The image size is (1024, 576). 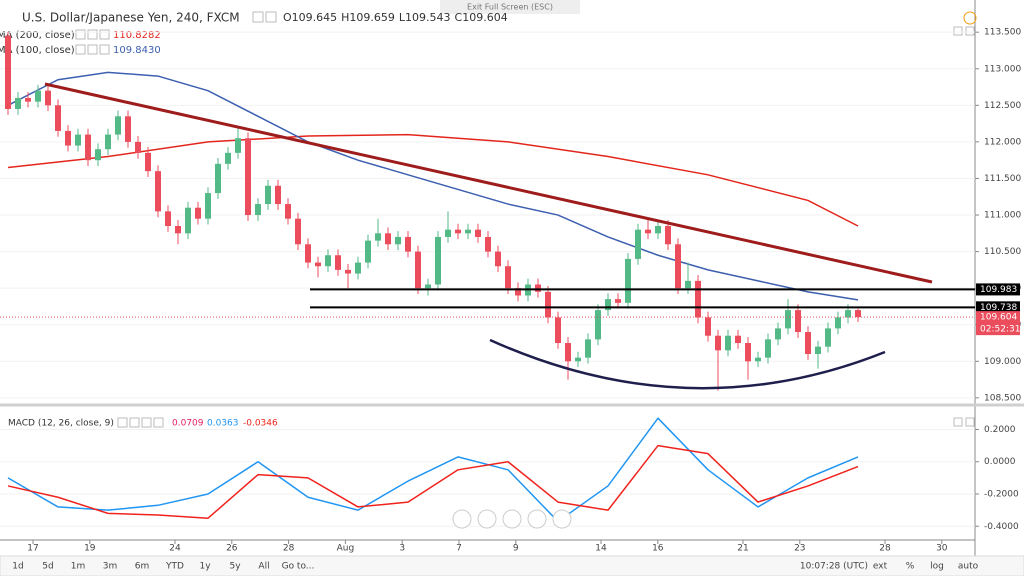 I want to click on range-button: 1d, so click(x=17, y=567).